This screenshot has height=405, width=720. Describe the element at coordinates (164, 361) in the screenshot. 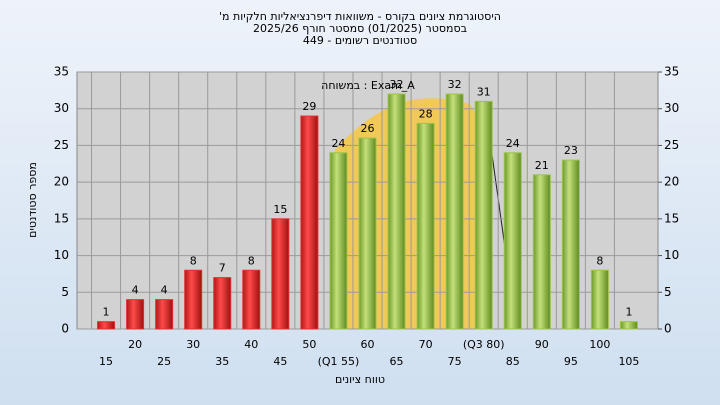

I see `x-tick-label: 25` at that location.